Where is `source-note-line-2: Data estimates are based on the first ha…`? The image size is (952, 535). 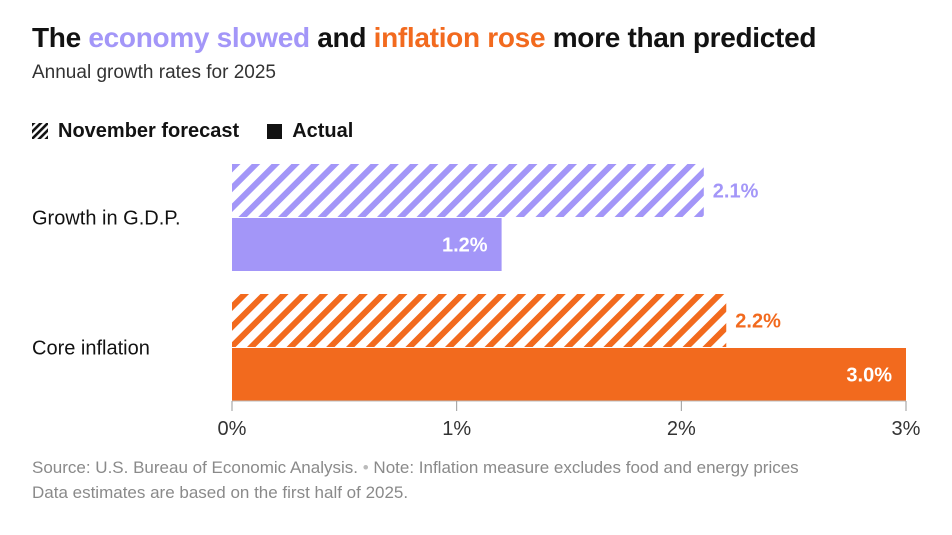 source-note-line-2: Data estimates are based on the first ha… is located at coordinates (220, 492).